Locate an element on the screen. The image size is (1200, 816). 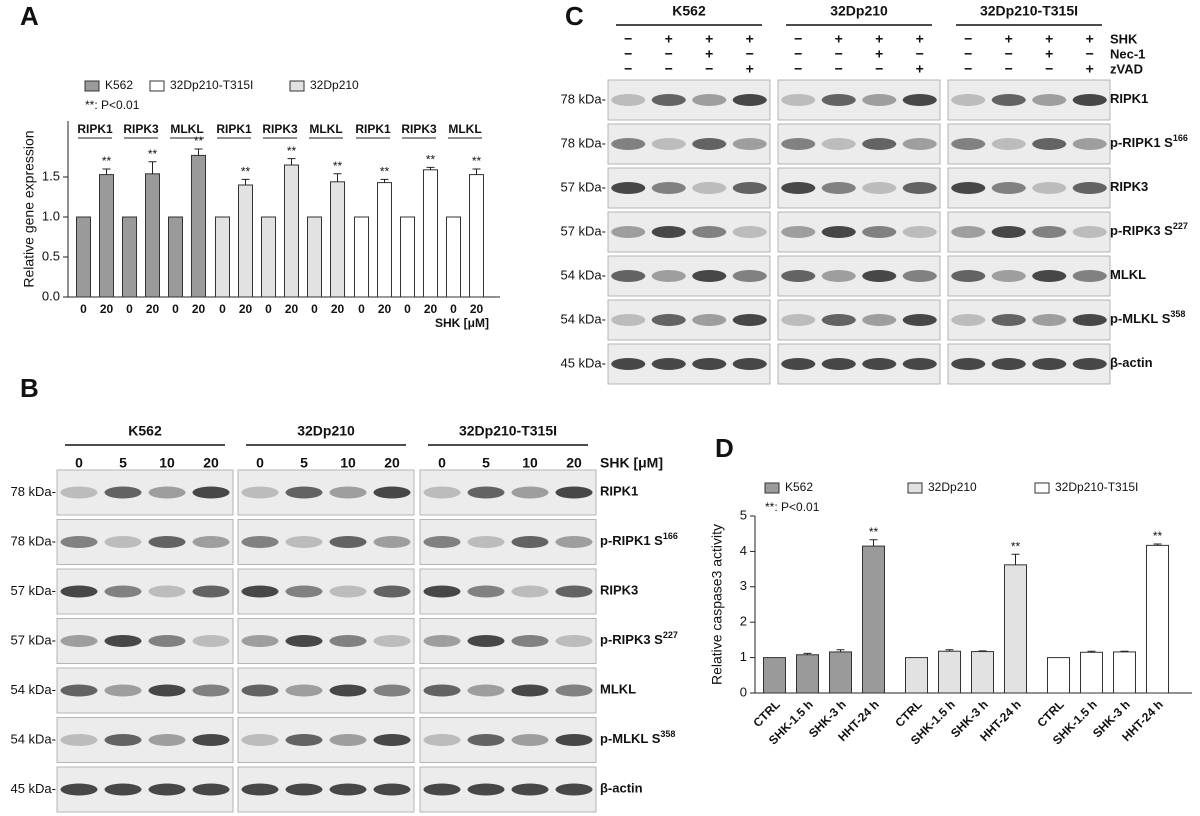
protein-name: β-actin is located at coordinates (1131, 362).